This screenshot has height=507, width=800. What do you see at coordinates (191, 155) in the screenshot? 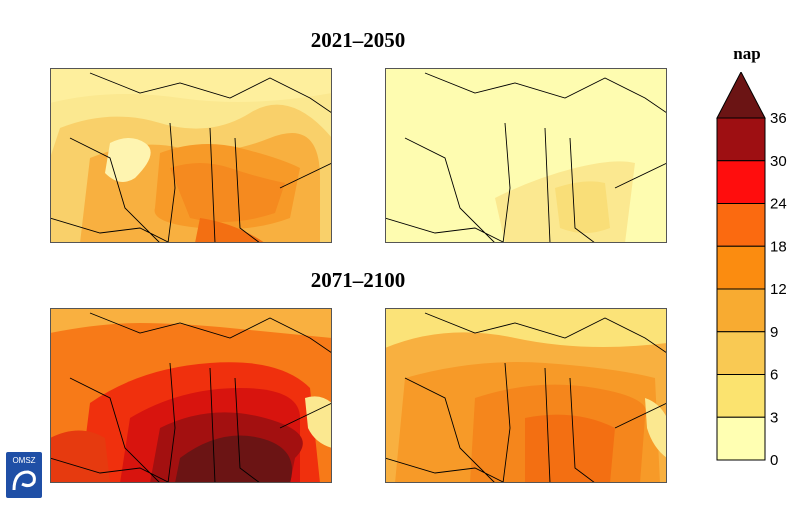
I see `map-2021-2050-left` at bounding box center [191, 155].